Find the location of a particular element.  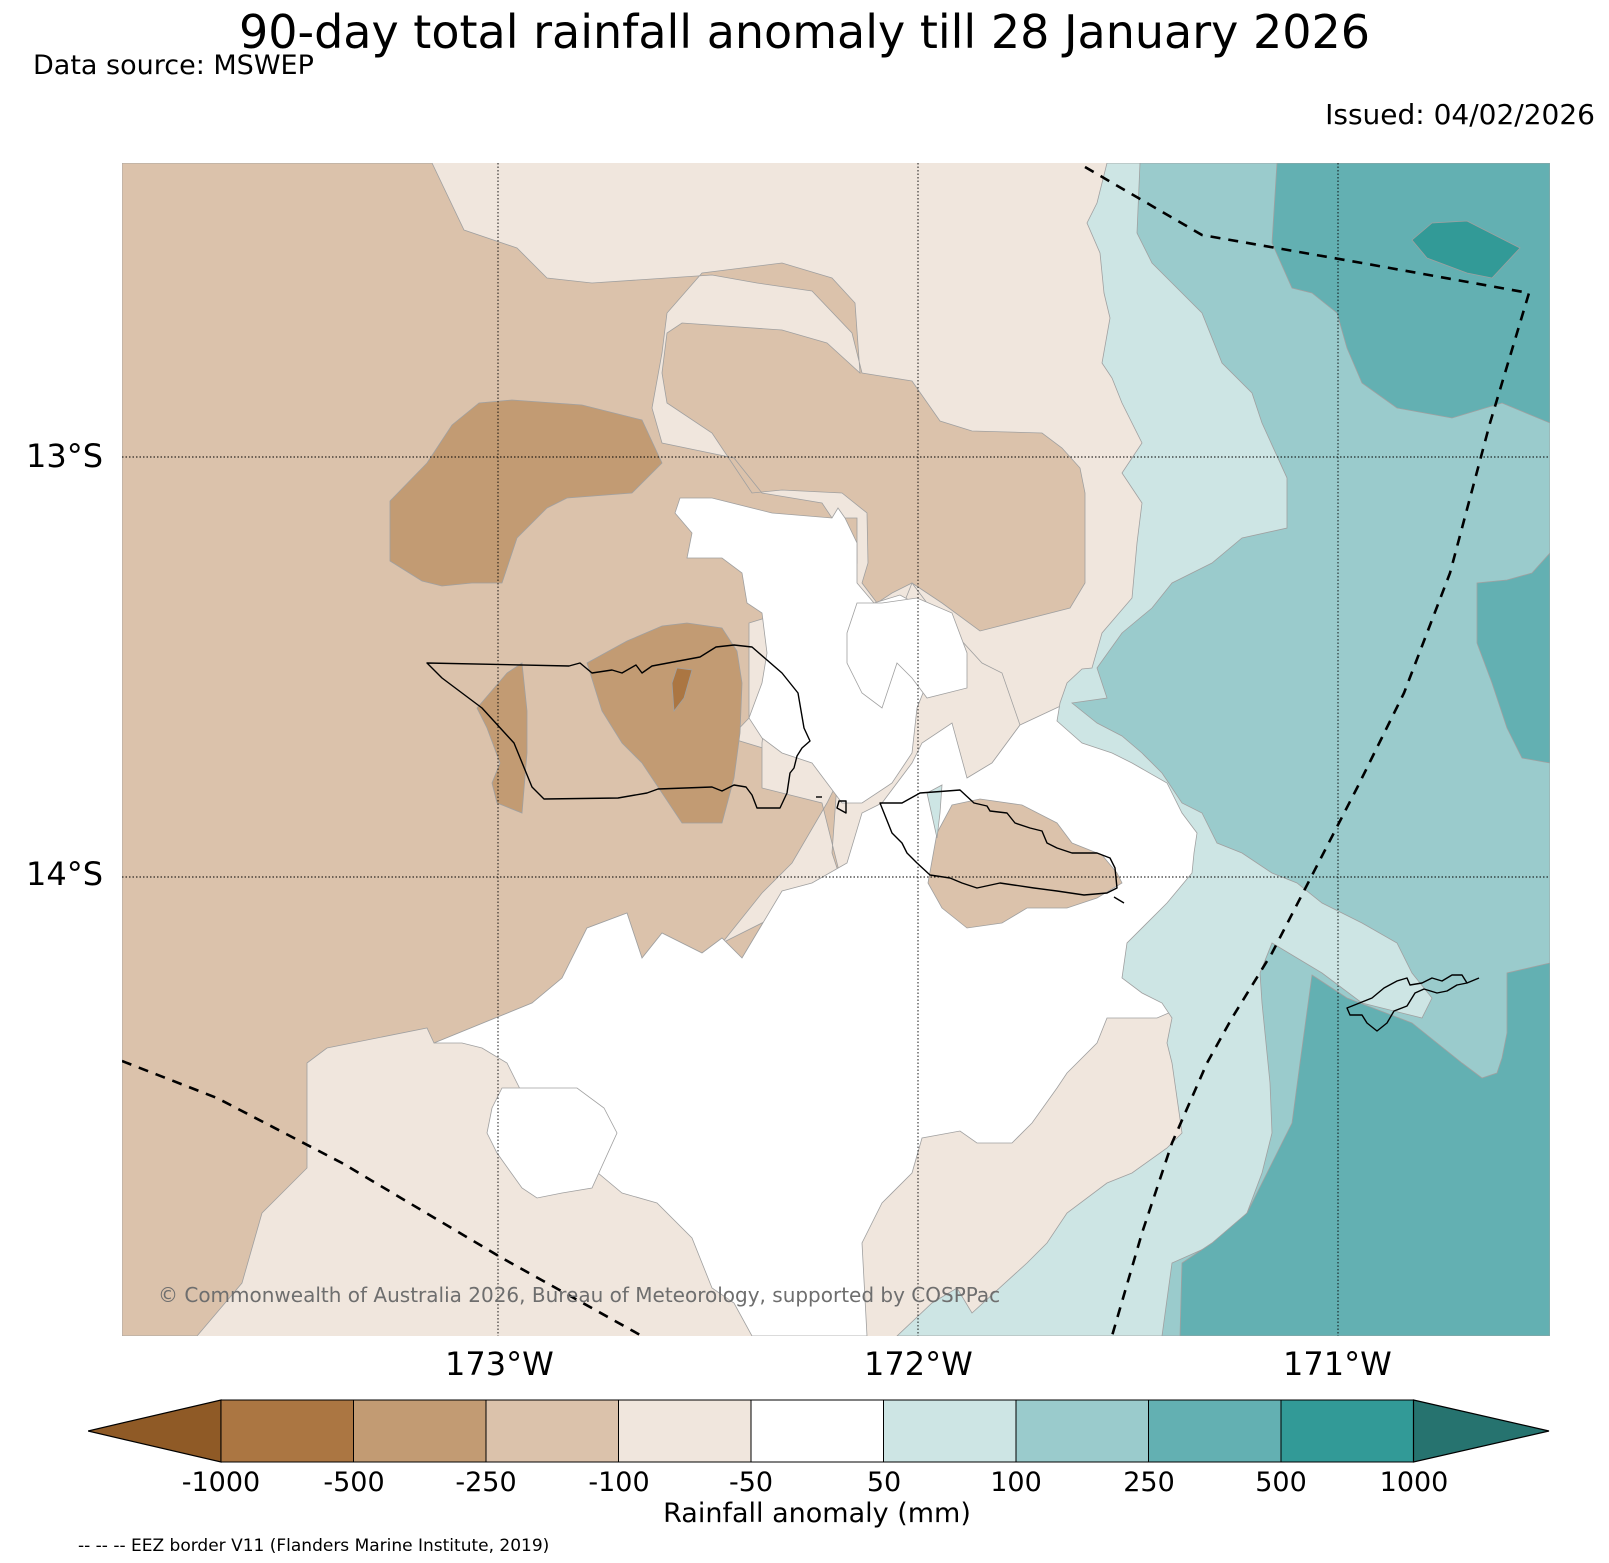

band-minus50-to-50-island-center is located at coordinates (907, 653).